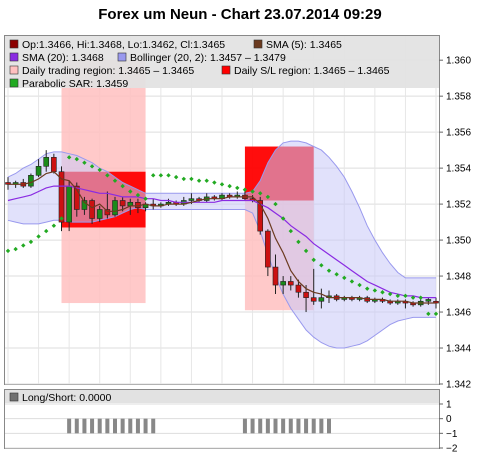 The height and width of the screenshot is (457, 480). Describe the element at coordinates (226, 70) in the screenshot. I see `legend-swatch-sl-region` at that location.